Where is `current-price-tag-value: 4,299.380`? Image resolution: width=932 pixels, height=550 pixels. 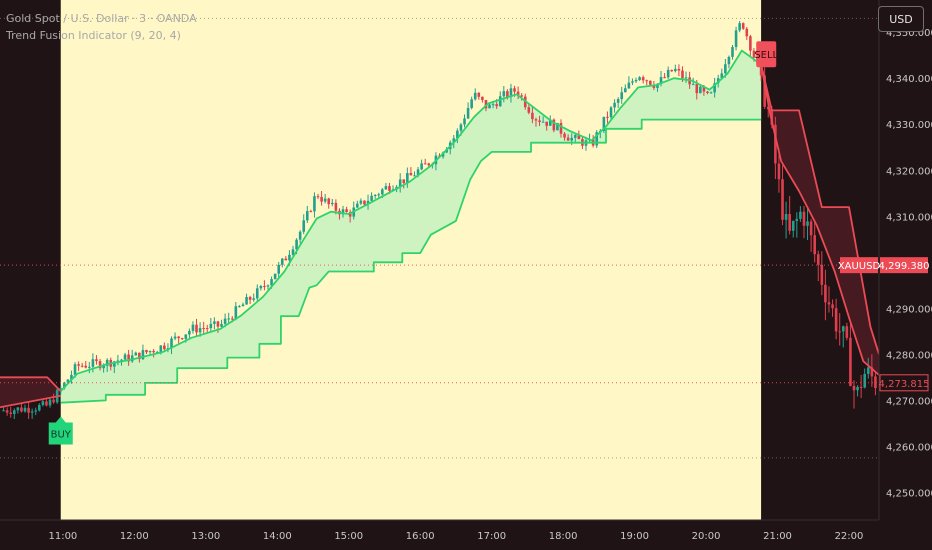 current-price-tag-value: 4,299.380 is located at coordinates (904, 266).